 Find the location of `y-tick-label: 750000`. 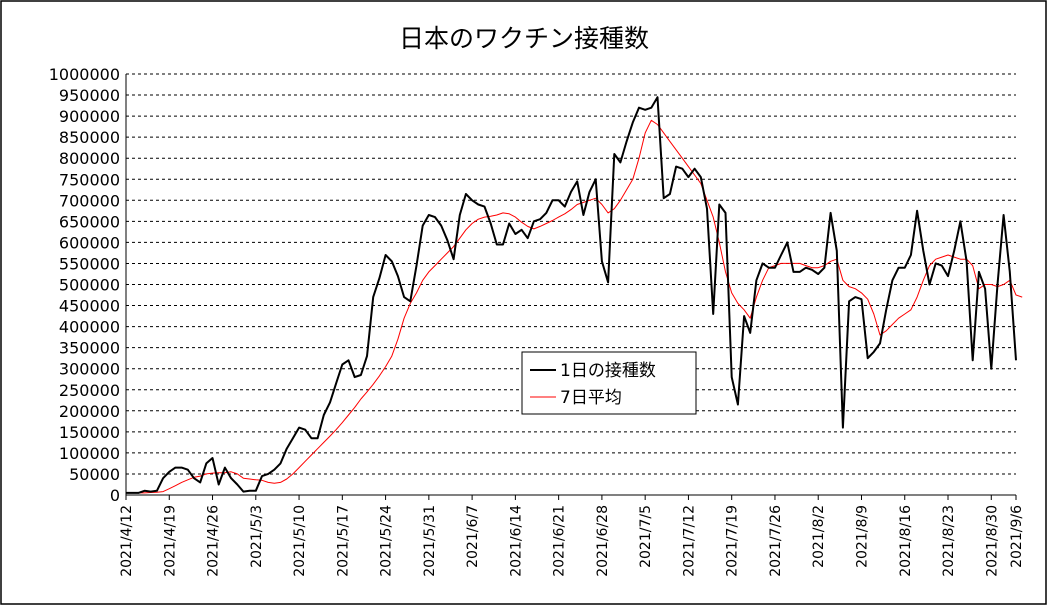

y-tick-label: 750000 is located at coordinates (89, 179).